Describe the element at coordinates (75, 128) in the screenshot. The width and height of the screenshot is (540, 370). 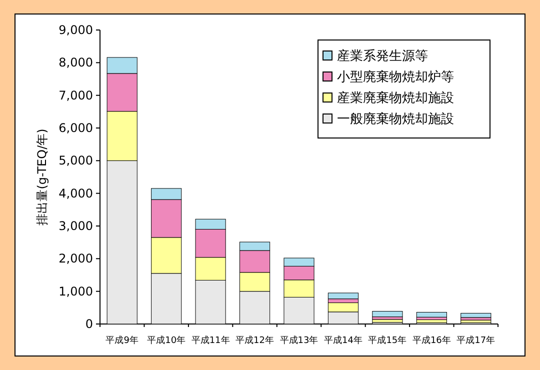
I see `y-tick-label: 6,000` at that location.